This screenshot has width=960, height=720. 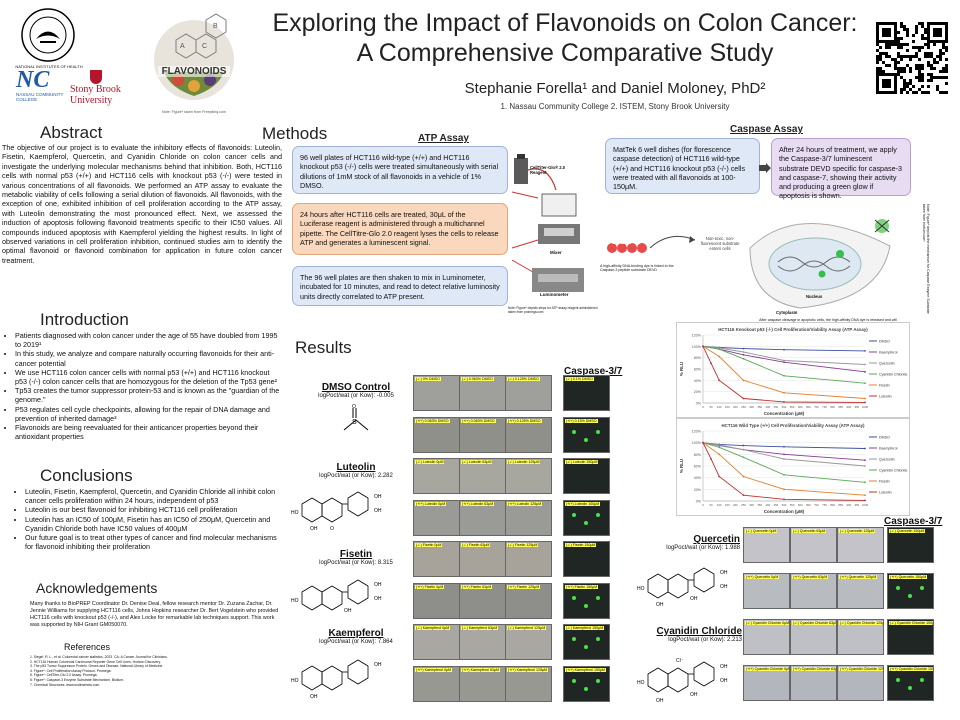 I want to click on image-label: (-/-) Fisetin 63μM, so click(x=476, y=545).